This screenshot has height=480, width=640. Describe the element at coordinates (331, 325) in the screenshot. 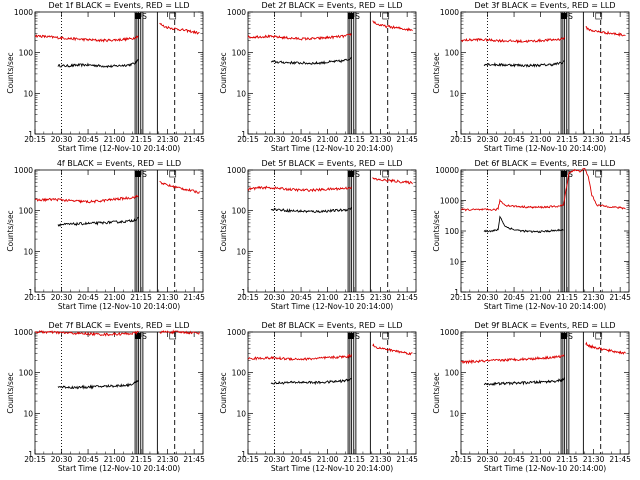

I see `subplot-title: Det 8f BLACK = Events, RED = LLD` at that location.